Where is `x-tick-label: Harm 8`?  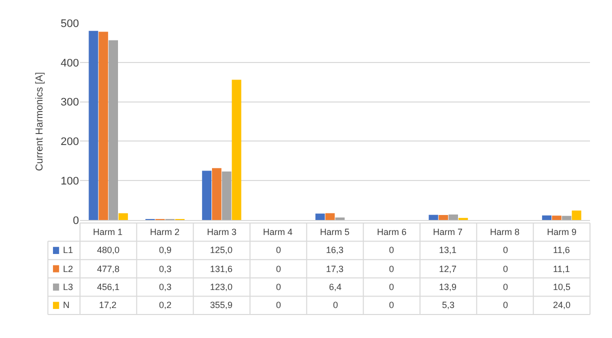 x-tick-label: Harm 8 is located at coordinates (505, 232).